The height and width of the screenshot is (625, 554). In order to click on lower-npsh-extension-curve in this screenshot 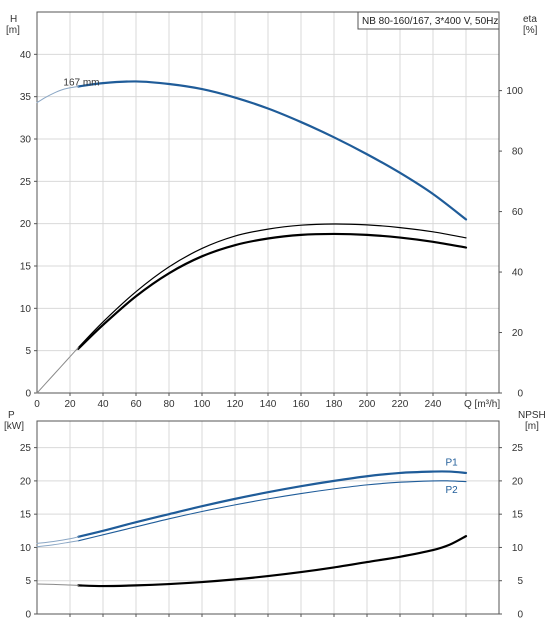, I will do `click(57, 584)`.